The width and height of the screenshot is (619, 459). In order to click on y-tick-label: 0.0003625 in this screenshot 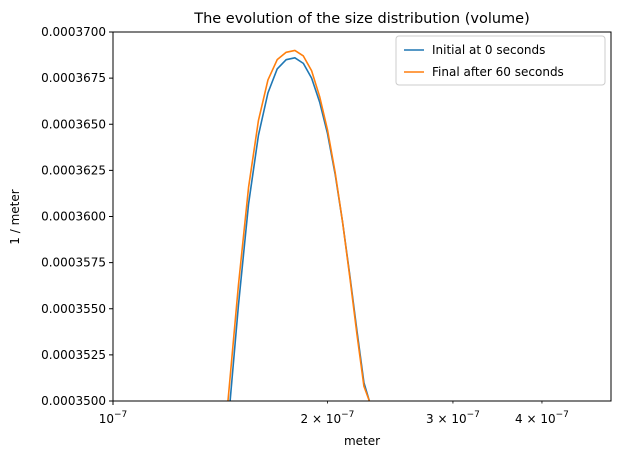, I will do `click(73, 170)`.